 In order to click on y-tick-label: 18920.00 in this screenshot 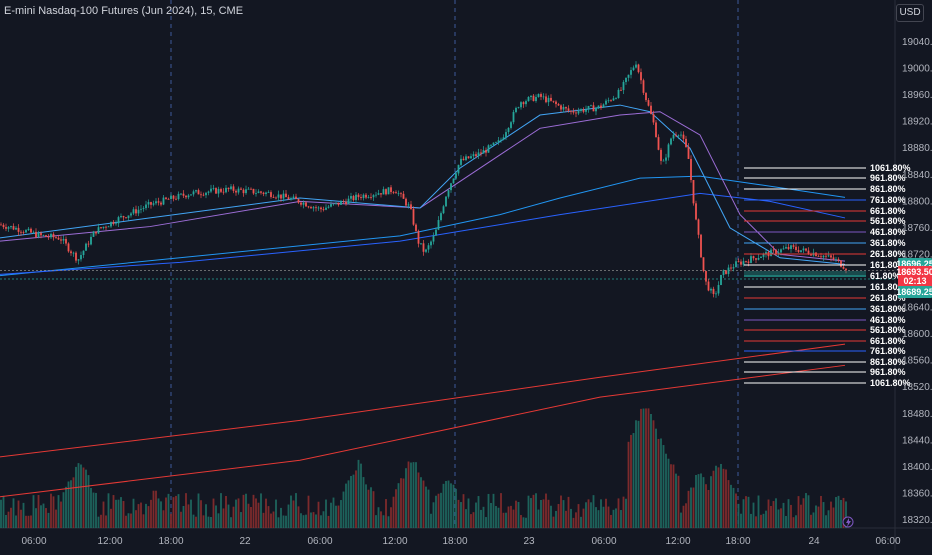, I will do `click(917, 122)`.